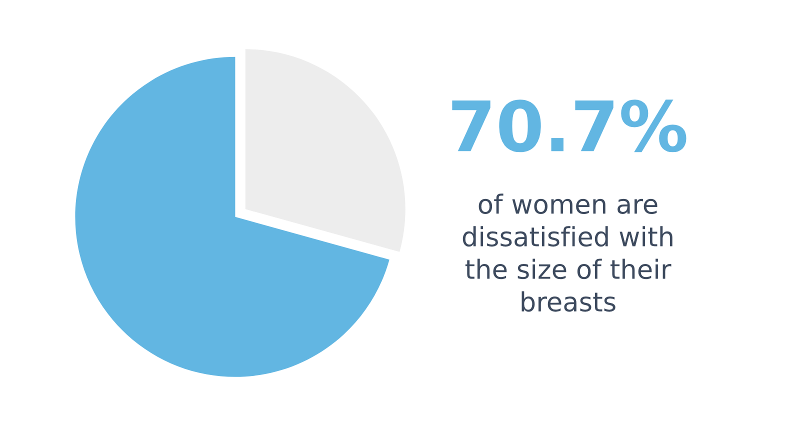 The height and width of the screenshot is (440, 800). Describe the element at coordinates (569, 126) in the screenshot. I see `text: 70.7%` at that location.